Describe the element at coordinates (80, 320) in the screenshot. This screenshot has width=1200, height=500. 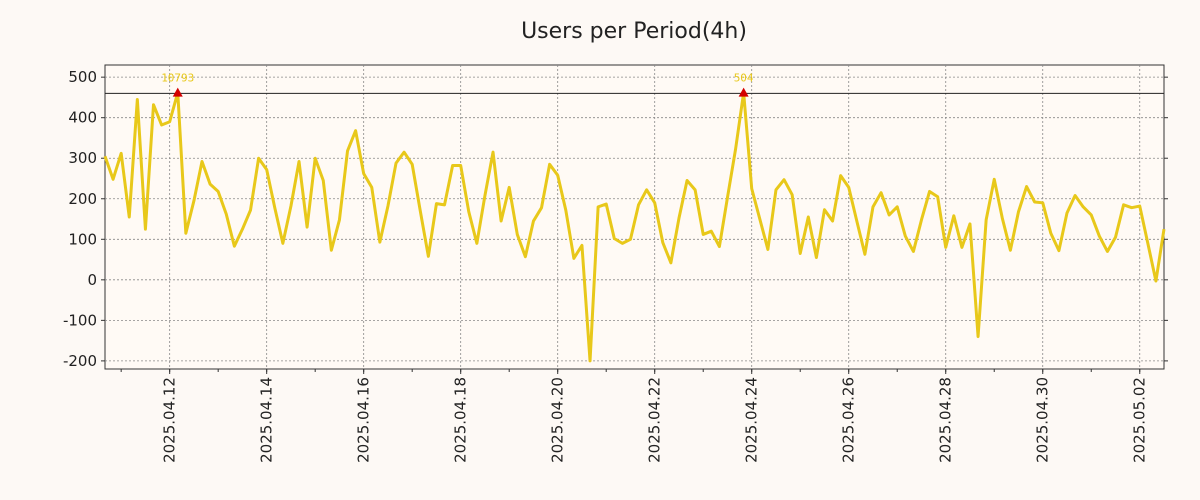
I see `y-tick-label: -100` at that location.